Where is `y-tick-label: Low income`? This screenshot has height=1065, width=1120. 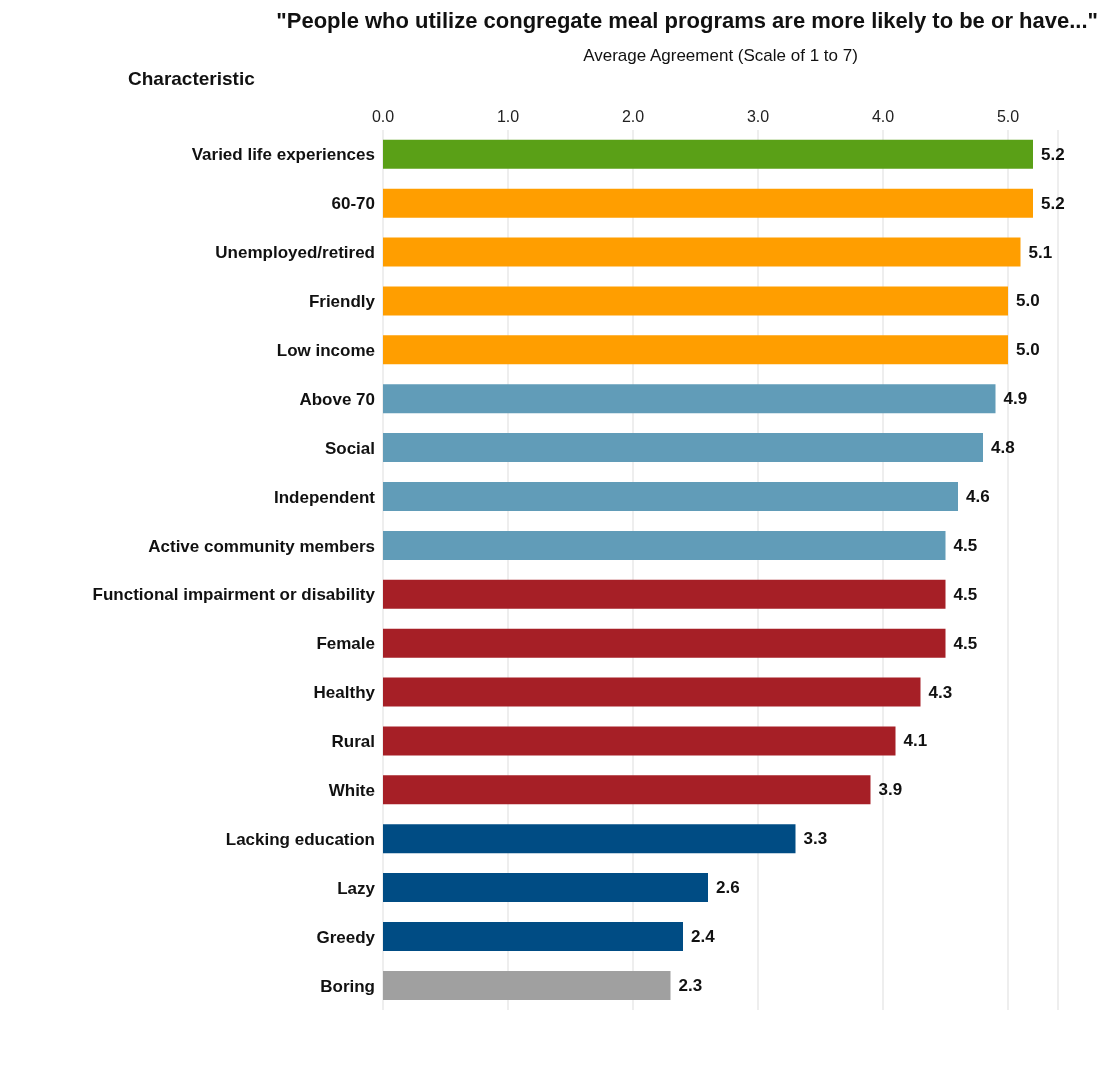
y-tick-label: Low income is located at coordinates (325, 351).